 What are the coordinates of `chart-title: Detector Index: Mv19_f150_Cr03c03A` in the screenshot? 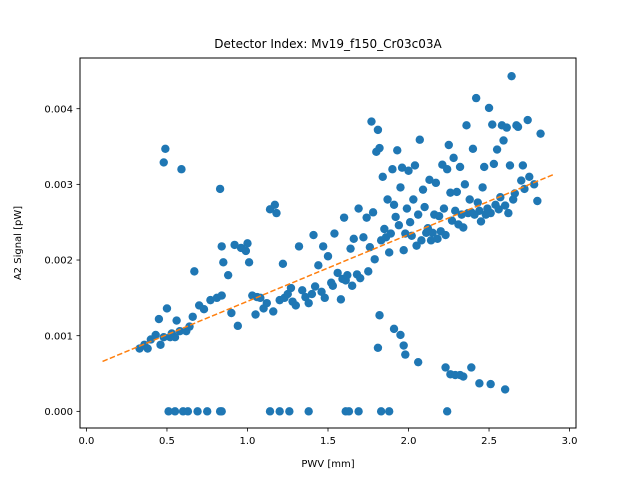 It's located at (328, 44).